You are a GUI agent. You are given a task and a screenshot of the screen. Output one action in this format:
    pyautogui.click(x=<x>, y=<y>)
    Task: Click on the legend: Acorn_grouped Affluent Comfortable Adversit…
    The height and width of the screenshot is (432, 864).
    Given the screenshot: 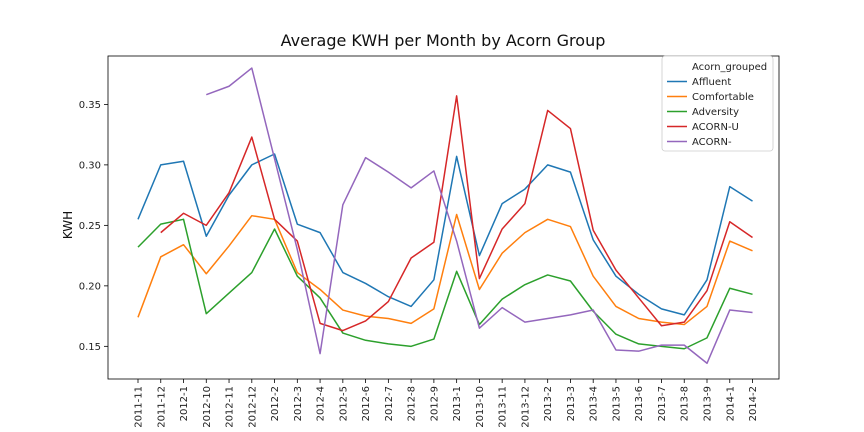 What is the action you would take?
    pyautogui.click(x=717, y=103)
    